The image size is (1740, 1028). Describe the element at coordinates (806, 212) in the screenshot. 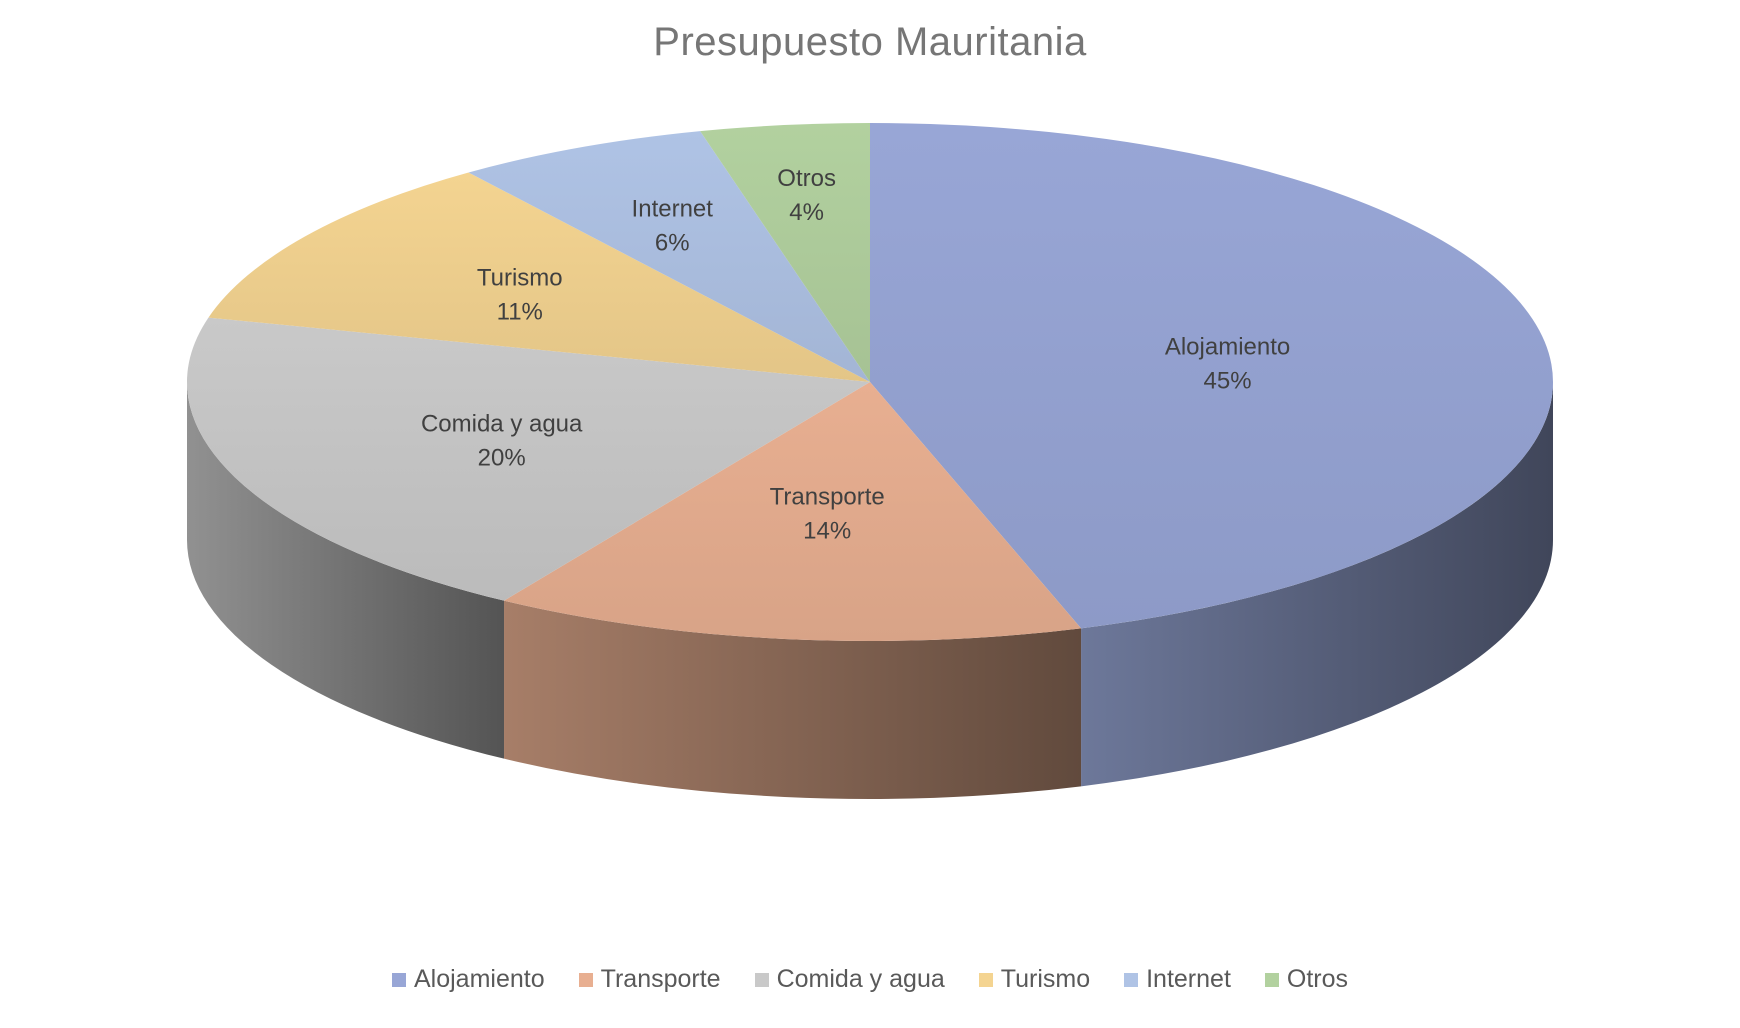

I see `slice-percent: 4%` at that location.